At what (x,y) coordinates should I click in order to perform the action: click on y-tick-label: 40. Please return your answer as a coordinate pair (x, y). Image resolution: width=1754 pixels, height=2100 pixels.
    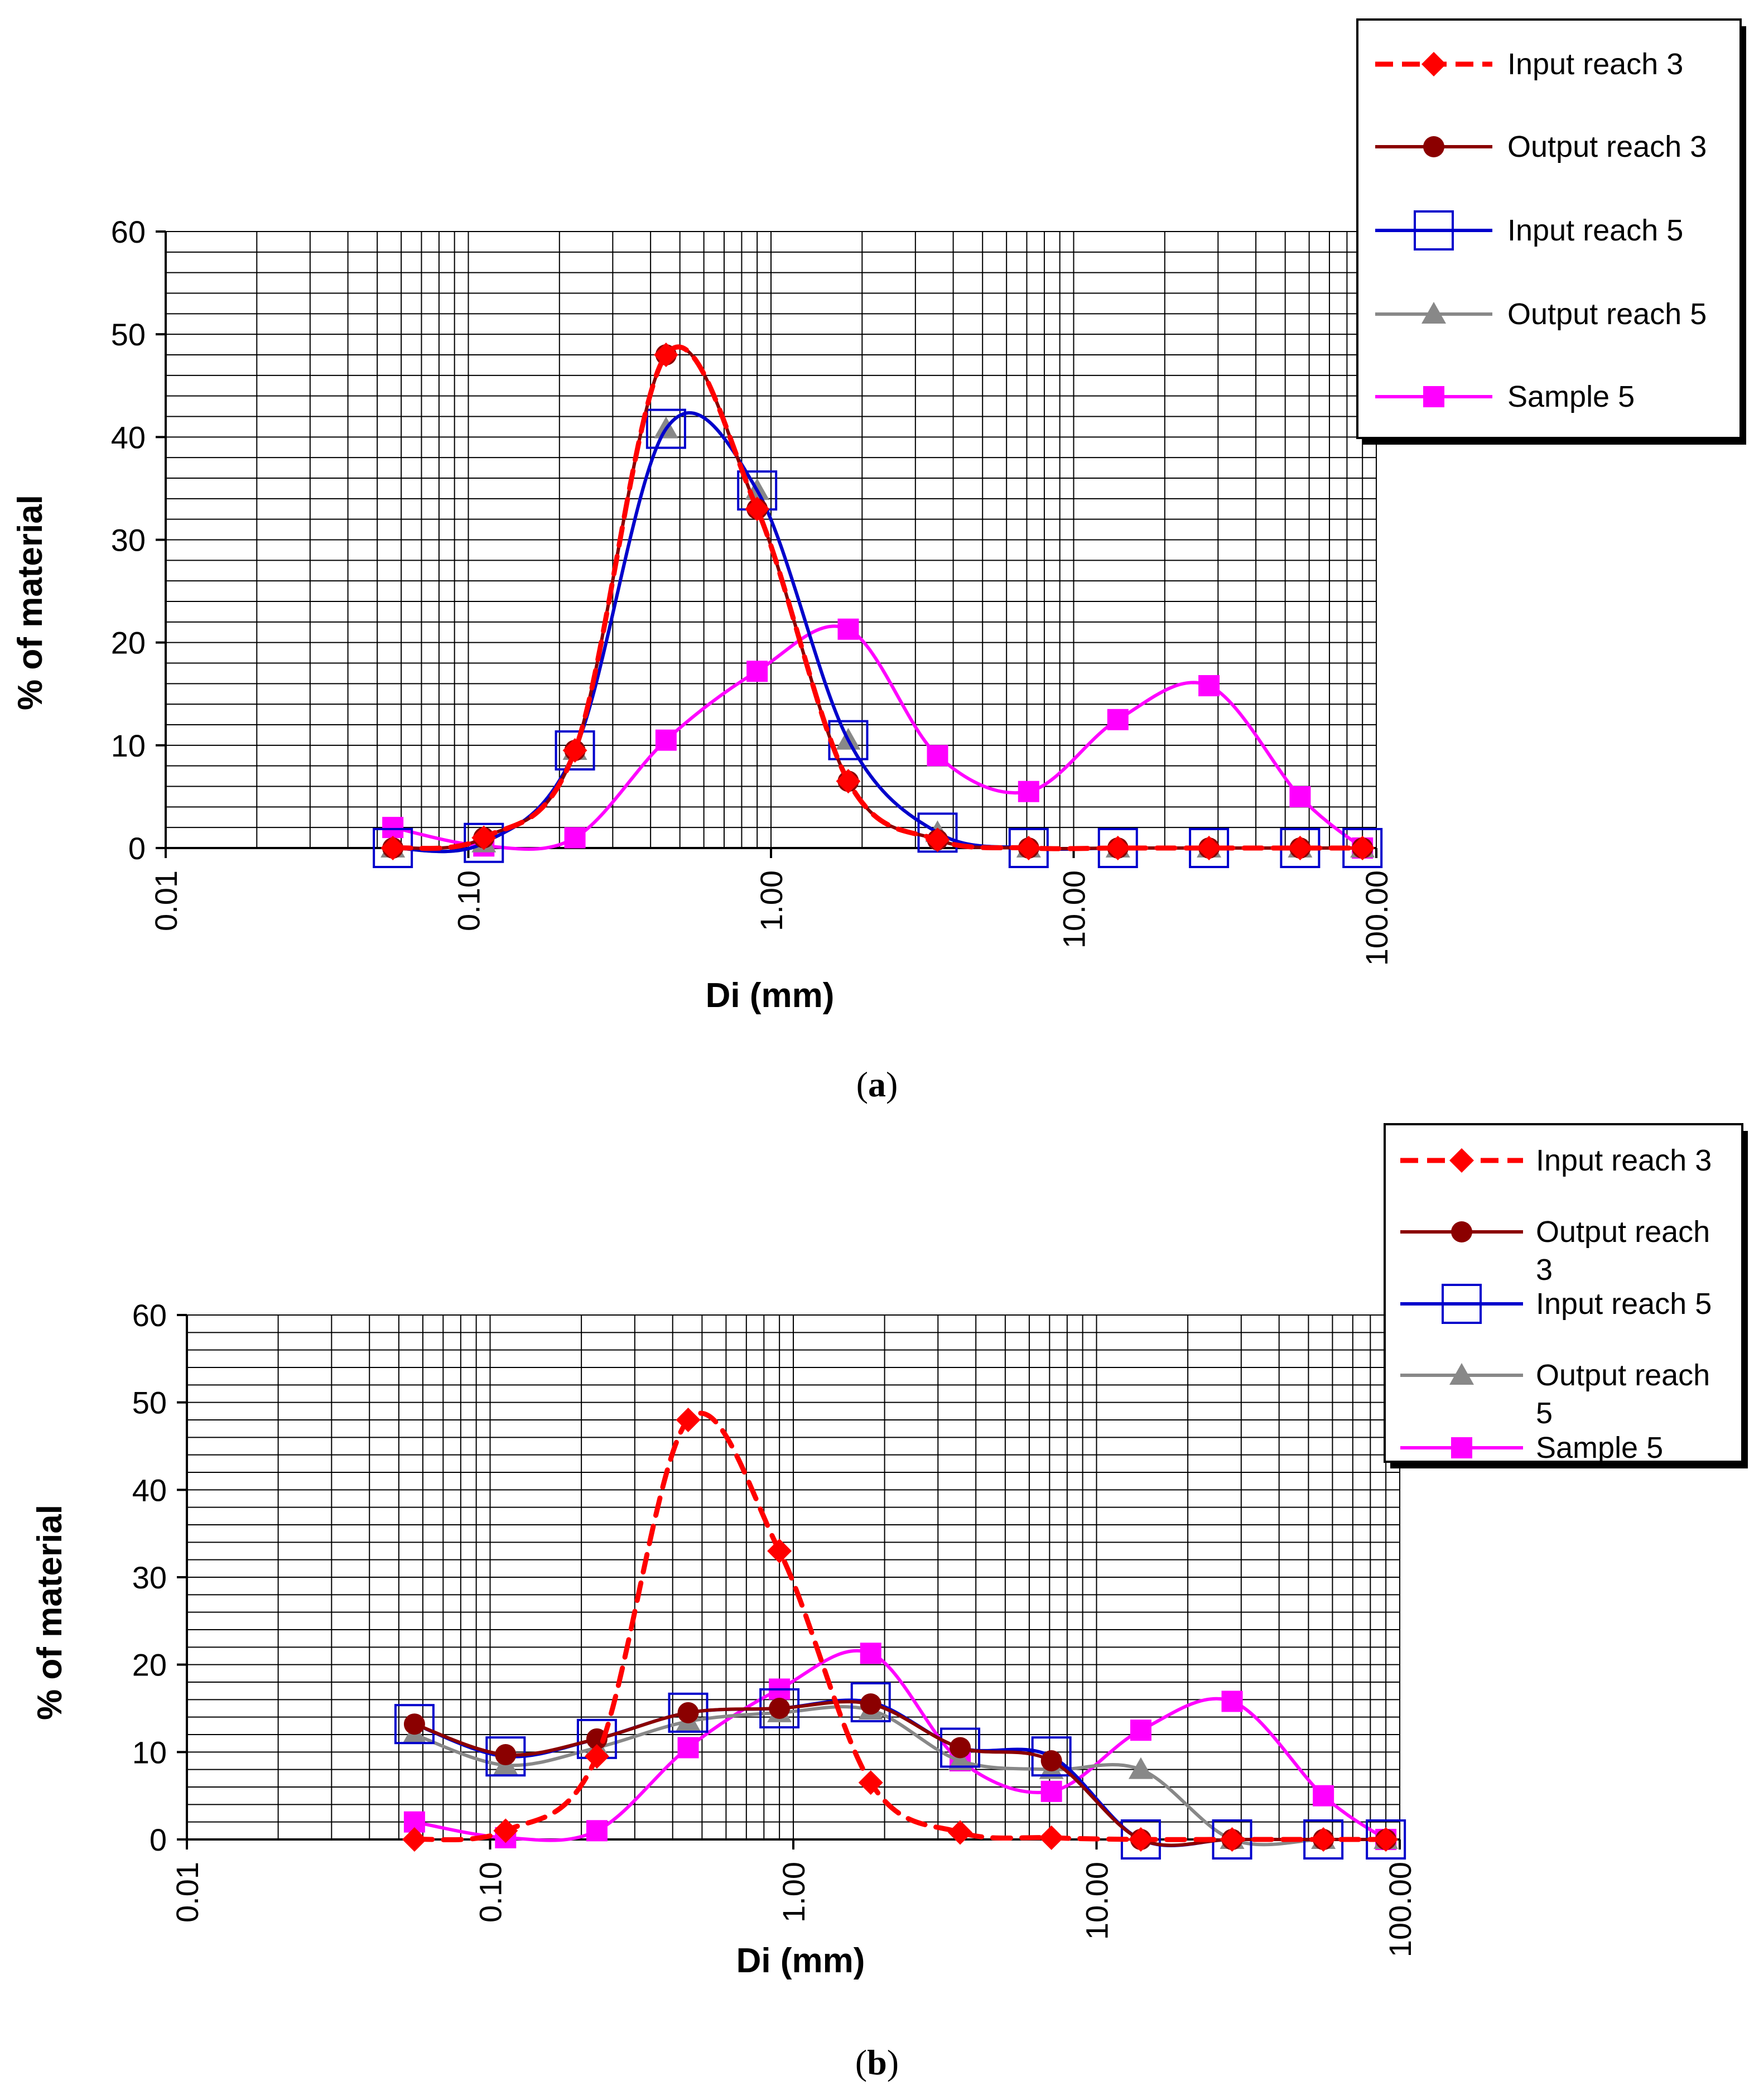
    Looking at the image, I should click on (128, 437).